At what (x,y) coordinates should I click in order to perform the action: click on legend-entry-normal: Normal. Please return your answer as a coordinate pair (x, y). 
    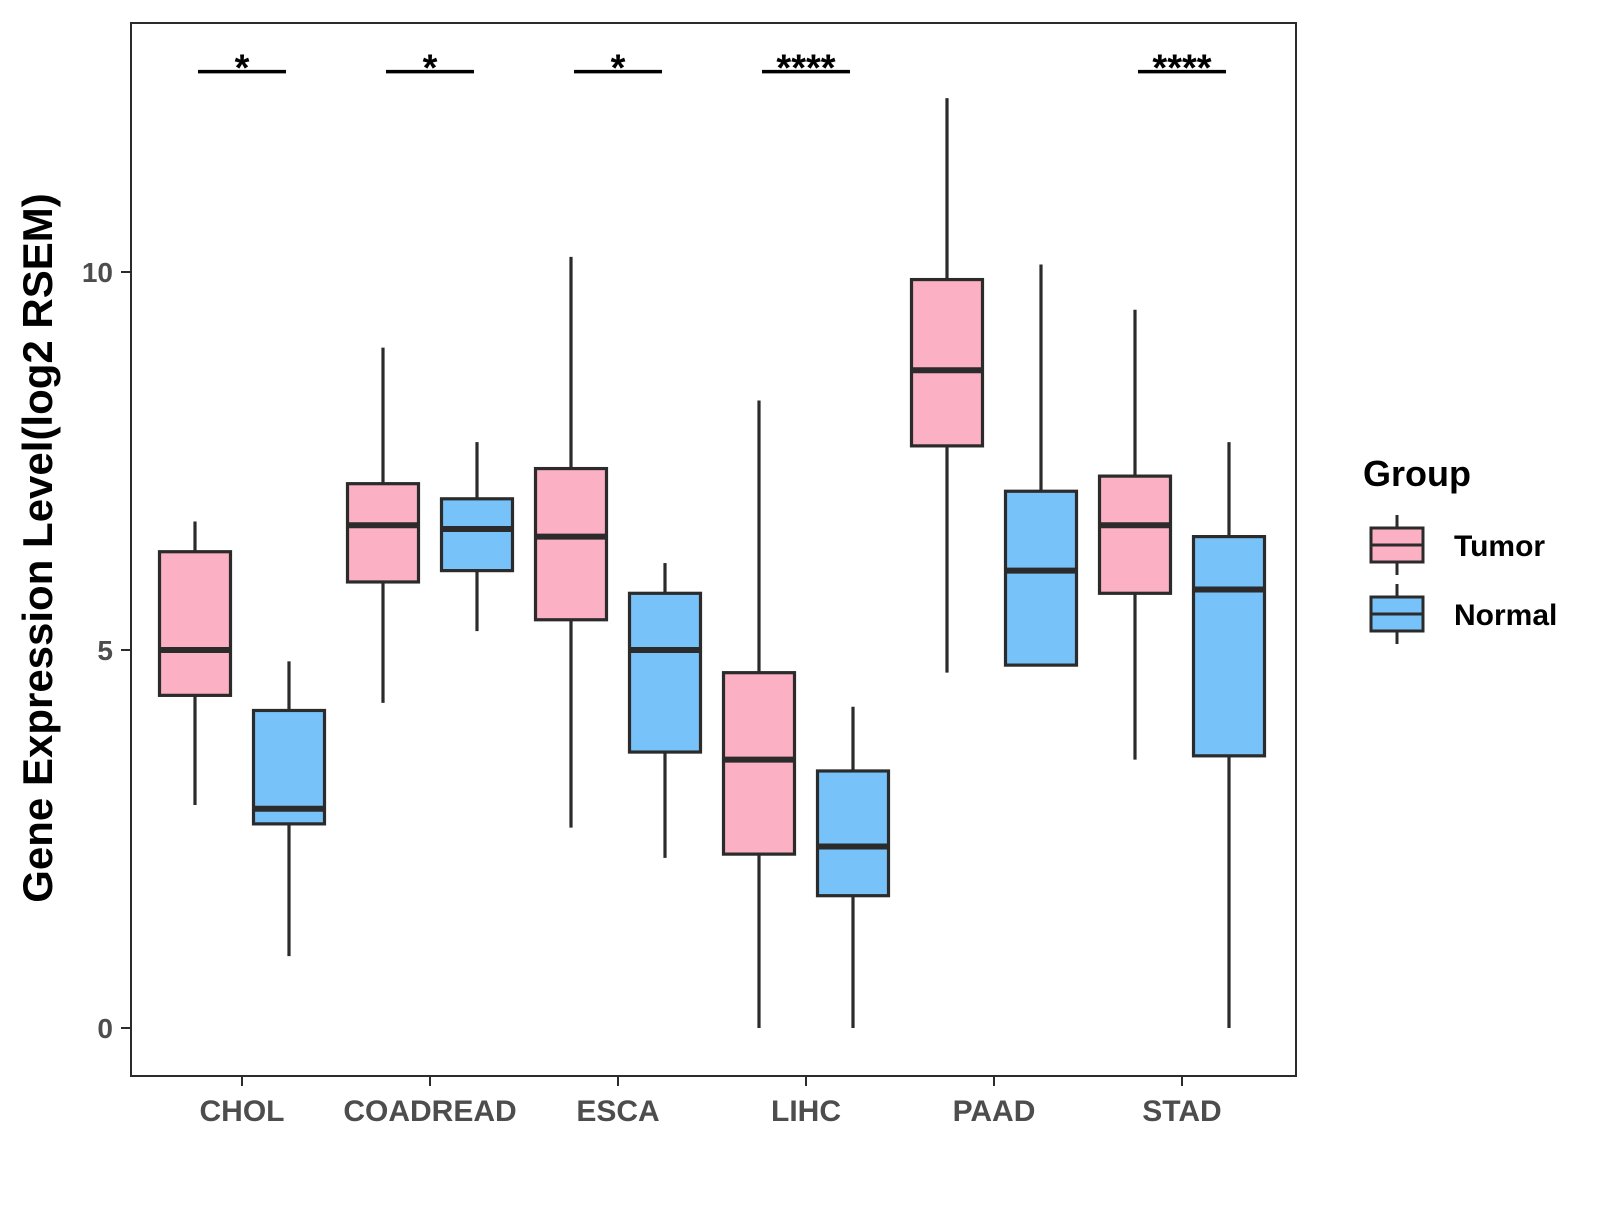
    Looking at the image, I should click on (1463, 614).